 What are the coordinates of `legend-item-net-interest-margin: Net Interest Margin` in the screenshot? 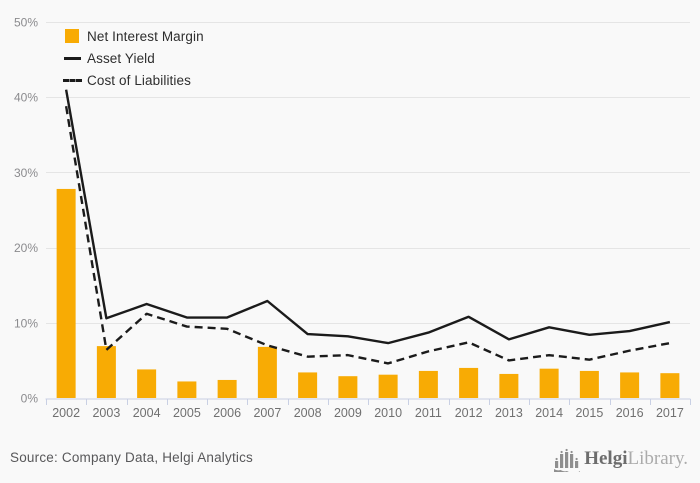 It's located at (133, 36).